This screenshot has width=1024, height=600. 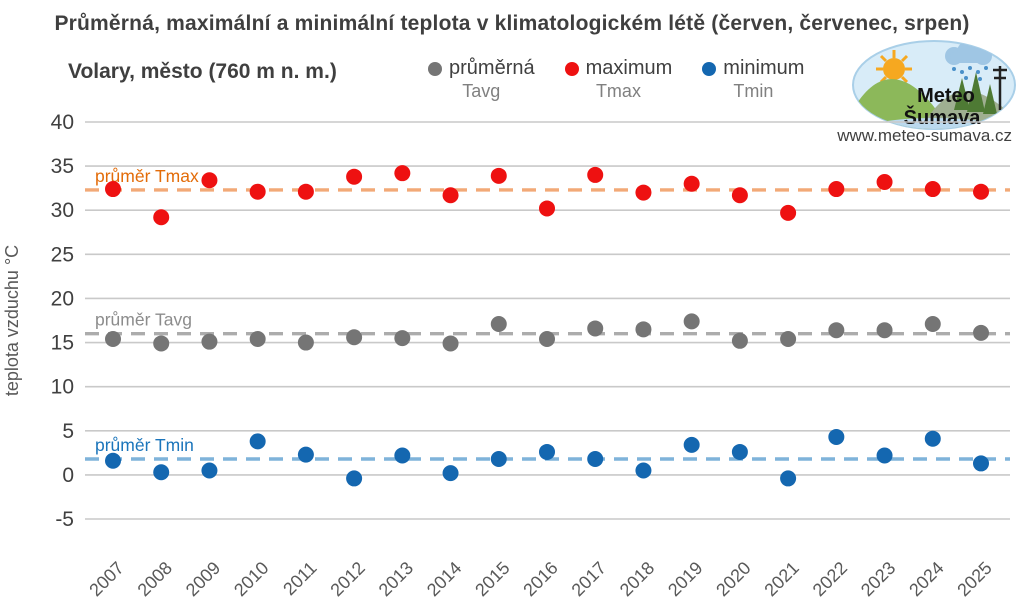 What do you see at coordinates (62, 254) in the screenshot?
I see `y-tick-label: 25` at bounding box center [62, 254].